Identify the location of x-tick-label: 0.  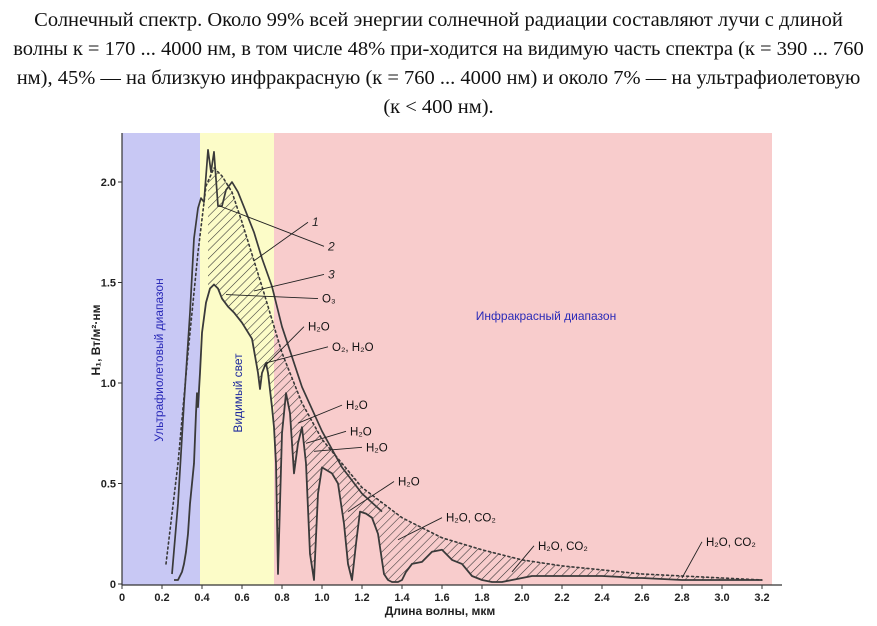
(122, 598).